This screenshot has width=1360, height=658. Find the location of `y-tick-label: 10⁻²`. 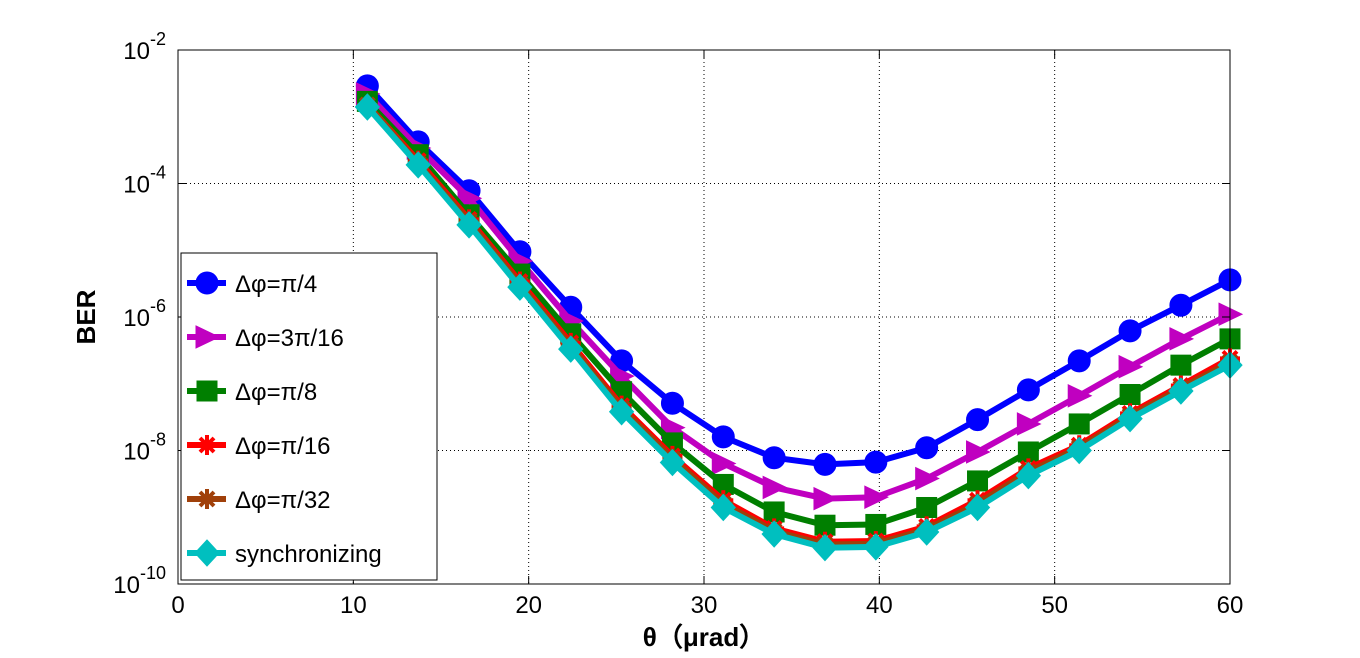

y-tick-label: 10⁻² is located at coordinates (144, 47).